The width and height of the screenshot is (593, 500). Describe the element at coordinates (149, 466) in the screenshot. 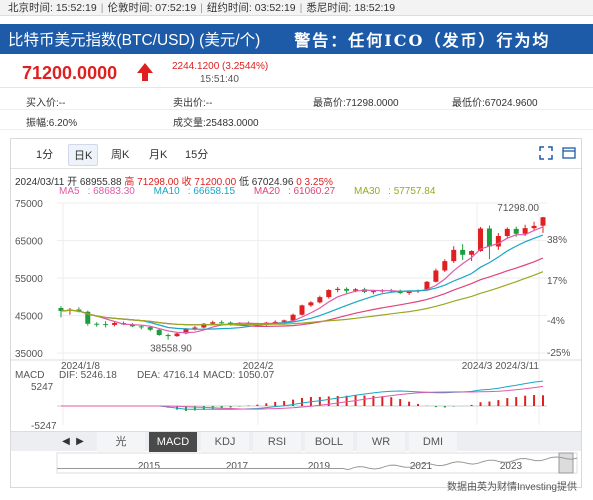

I see `timeline-year-label: 2015` at that location.